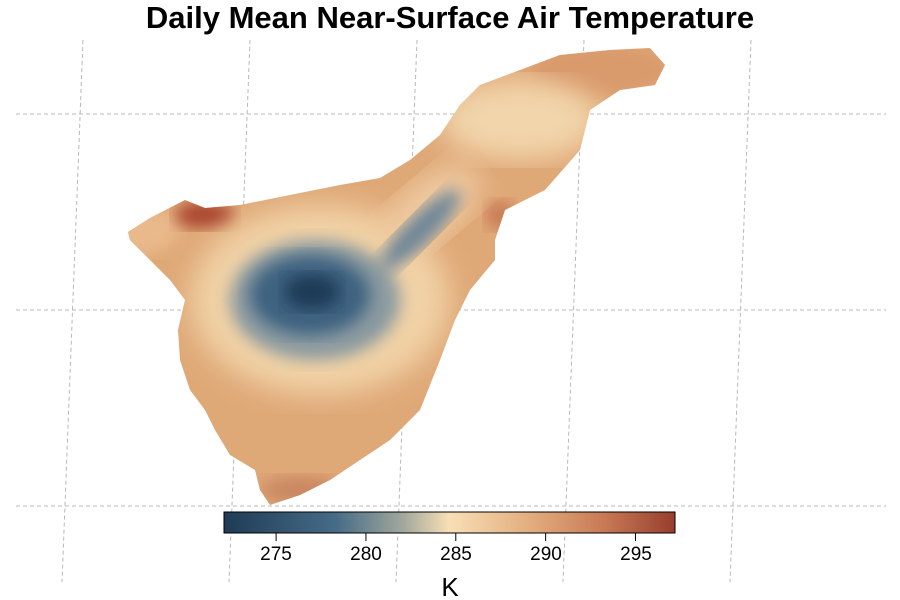 The image size is (900, 600). Describe the element at coordinates (449, 522) in the screenshot. I see `colorbar-gradient` at that location.